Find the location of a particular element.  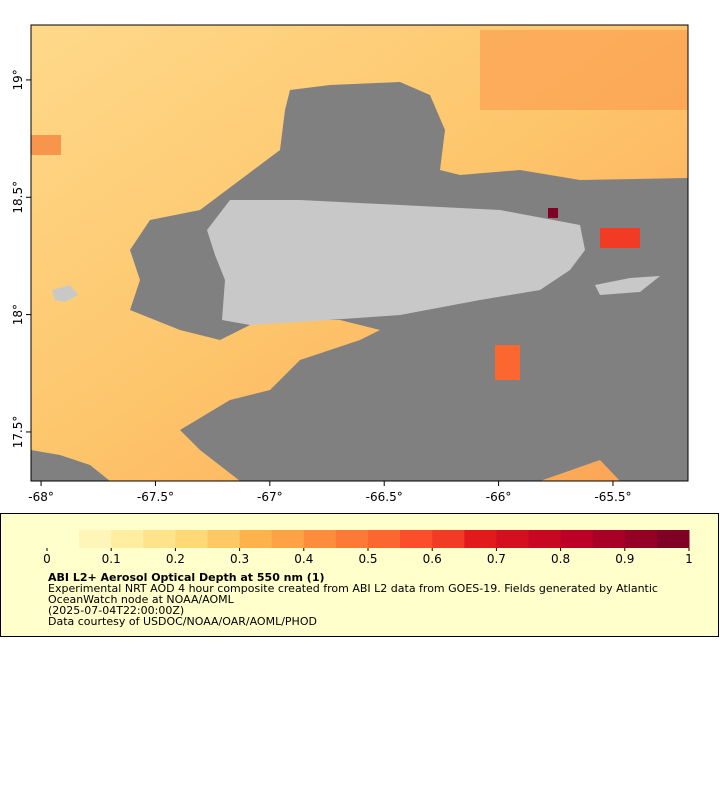

no-data-area is located at coordinates (70, 465).